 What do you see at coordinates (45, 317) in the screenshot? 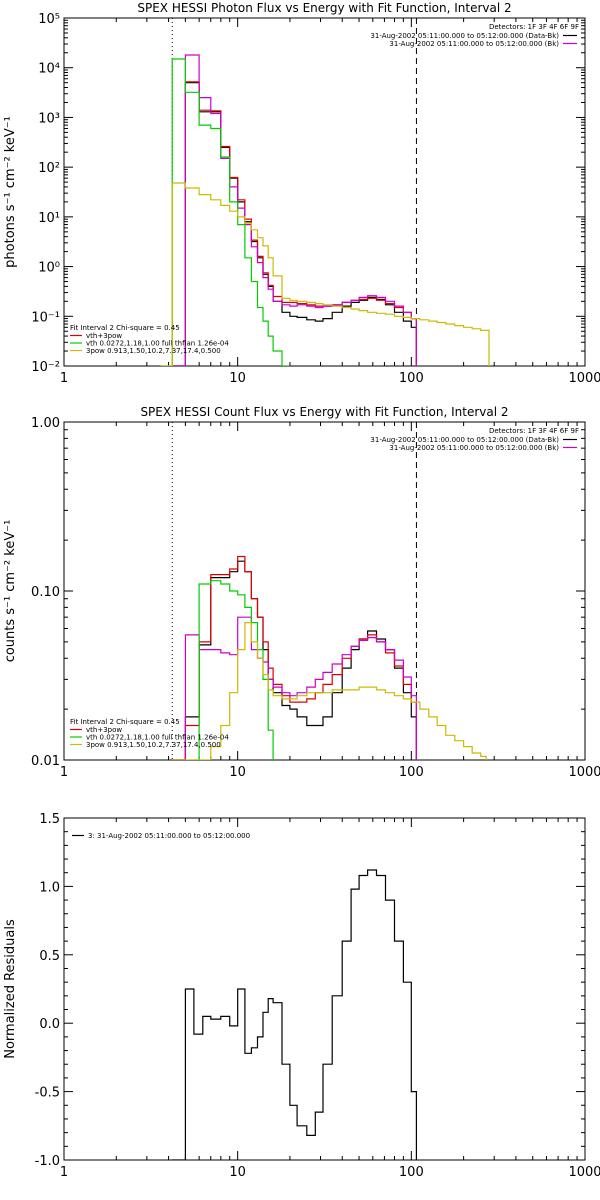
I see `y-tick-label: 10⁻¹` at bounding box center [45, 317].